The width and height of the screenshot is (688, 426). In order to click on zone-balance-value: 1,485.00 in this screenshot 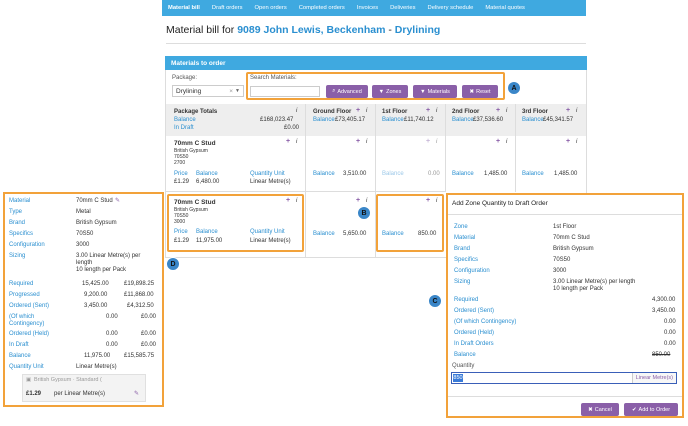, I will do `click(496, 174)`.